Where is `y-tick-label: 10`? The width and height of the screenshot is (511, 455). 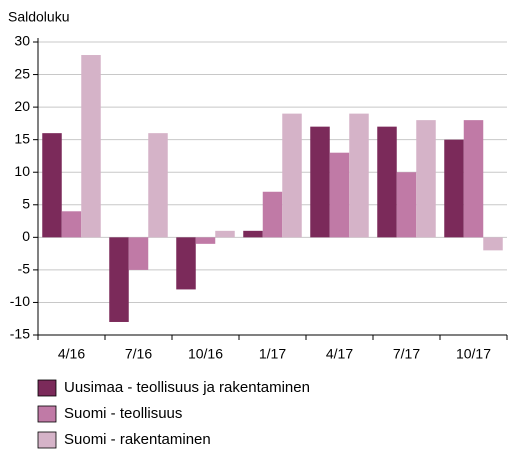
y-tick-label: 10 is located at coordinates (22, 171).